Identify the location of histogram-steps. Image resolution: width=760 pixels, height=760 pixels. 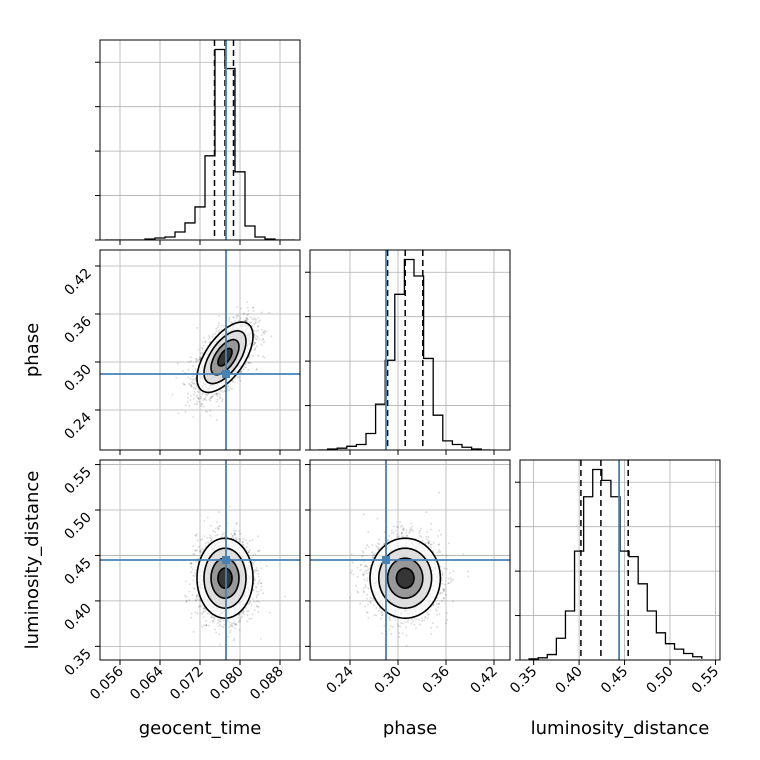
(200, 144).